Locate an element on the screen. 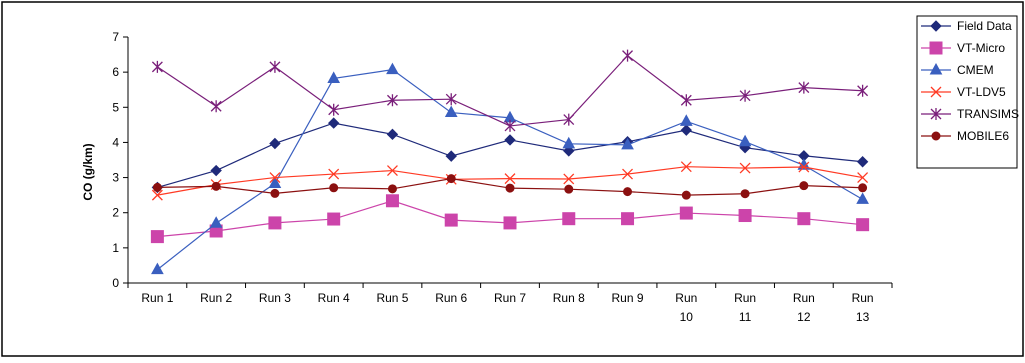 This screenshot has height=363, width=1025. series-vt-ldv5 is located at coordinates (510, 181).